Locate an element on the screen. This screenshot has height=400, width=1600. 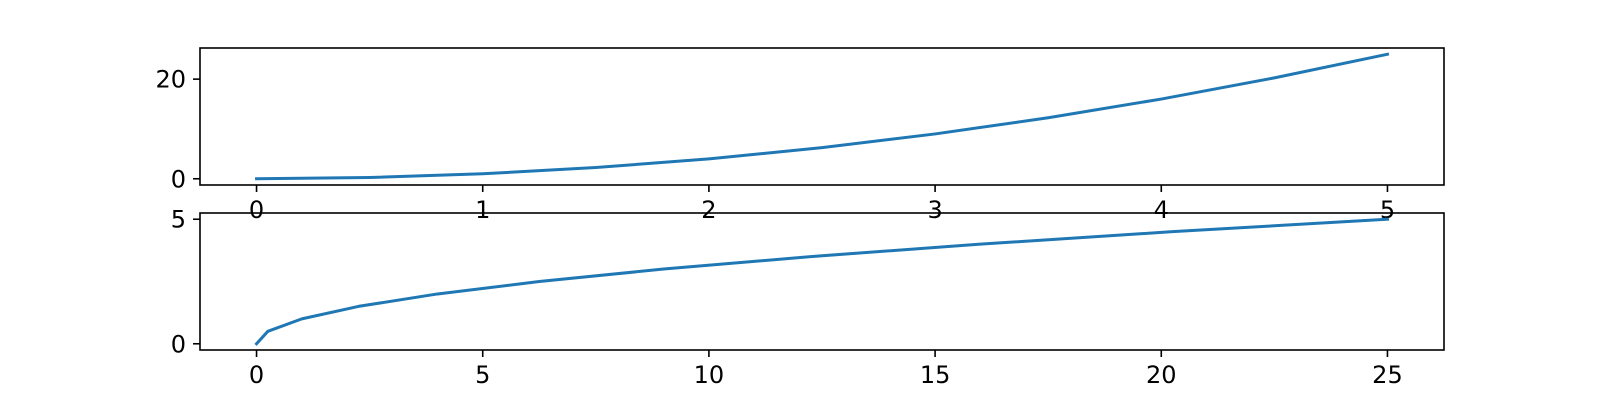
x-tick-label: 3 is located at coordinates (934, 210).